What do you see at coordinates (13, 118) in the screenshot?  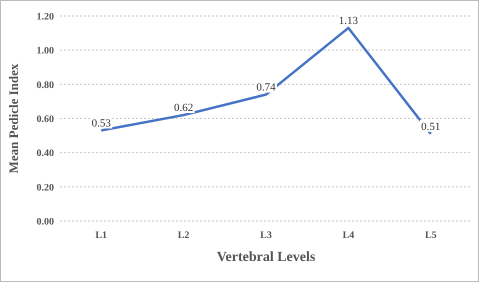 I see `y-axis-title: Mean Pedicle Index` at bounding box center [13, 118].